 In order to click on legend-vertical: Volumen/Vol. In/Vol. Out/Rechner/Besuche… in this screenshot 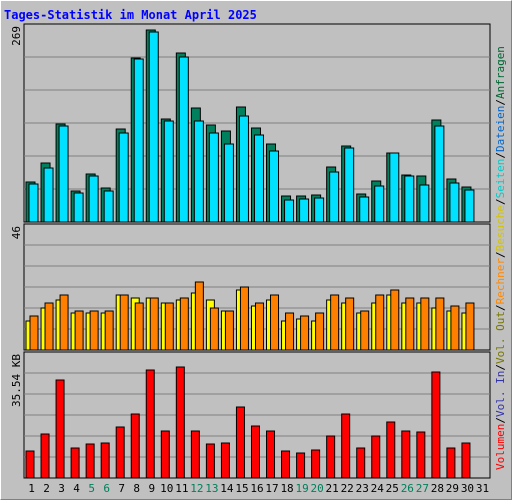, I will do `click(502, 258)`.